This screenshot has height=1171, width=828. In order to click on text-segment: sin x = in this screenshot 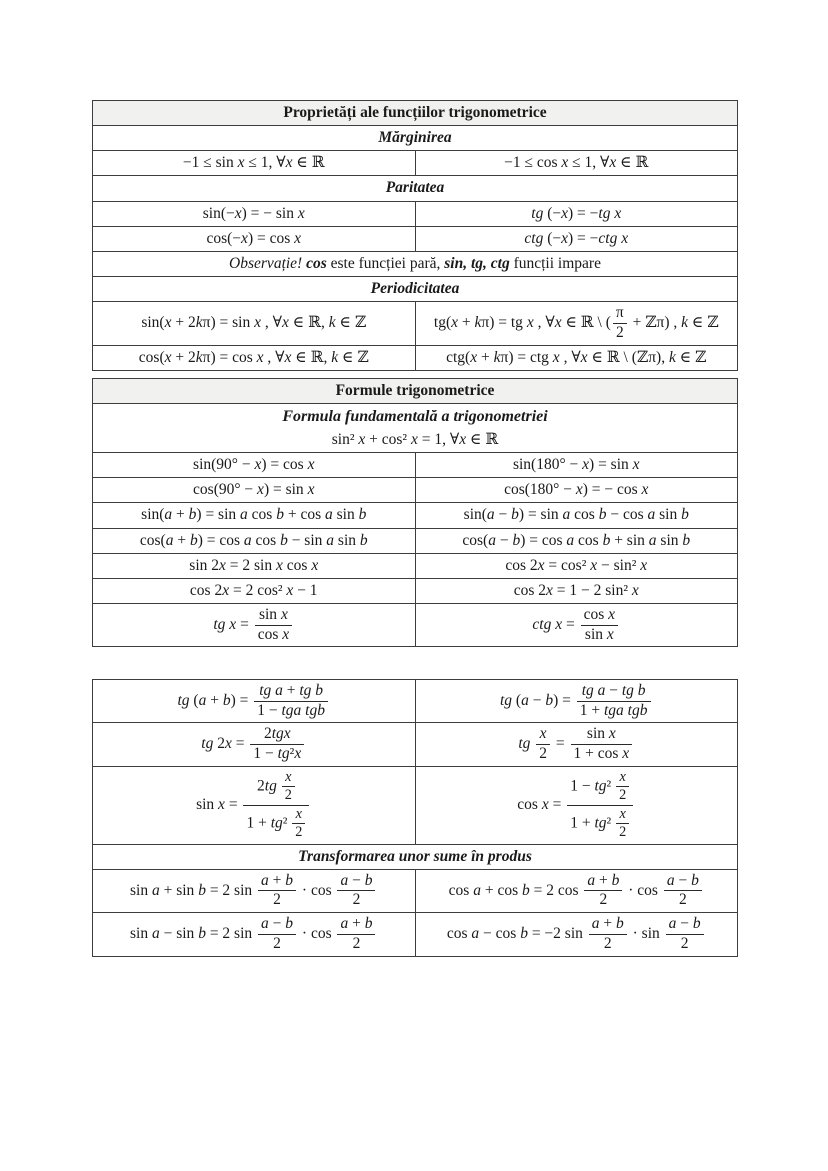, I will do `click(219, 804)`.